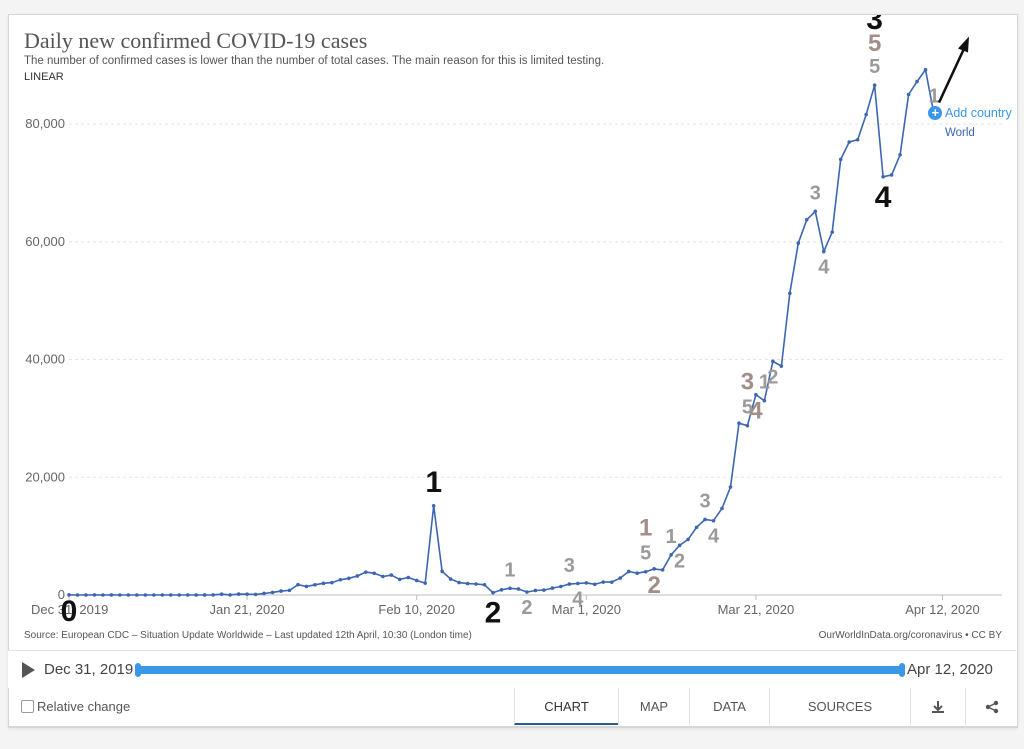 Image resolution: width=1024 pixels, height=749 pixels. I want to click on tab-sources: SOURCES, so click(839, 706).